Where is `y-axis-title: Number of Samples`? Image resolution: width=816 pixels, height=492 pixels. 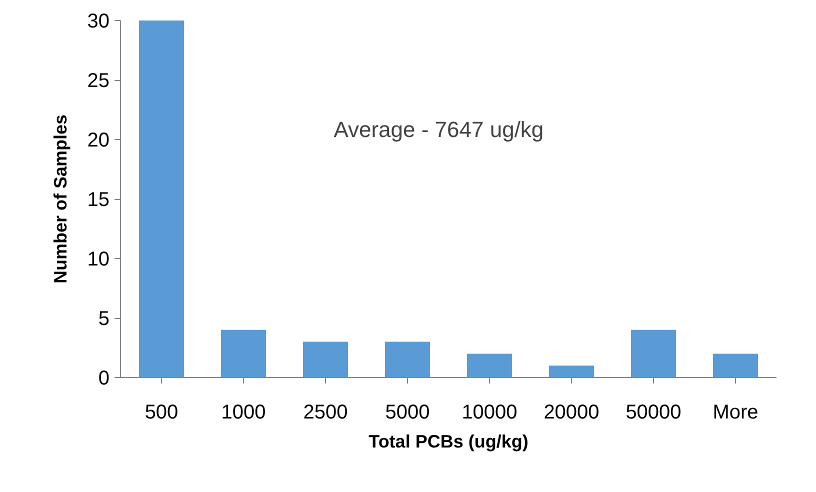
y-axis-title: Number of Samples is located at coordinates (60, 199).